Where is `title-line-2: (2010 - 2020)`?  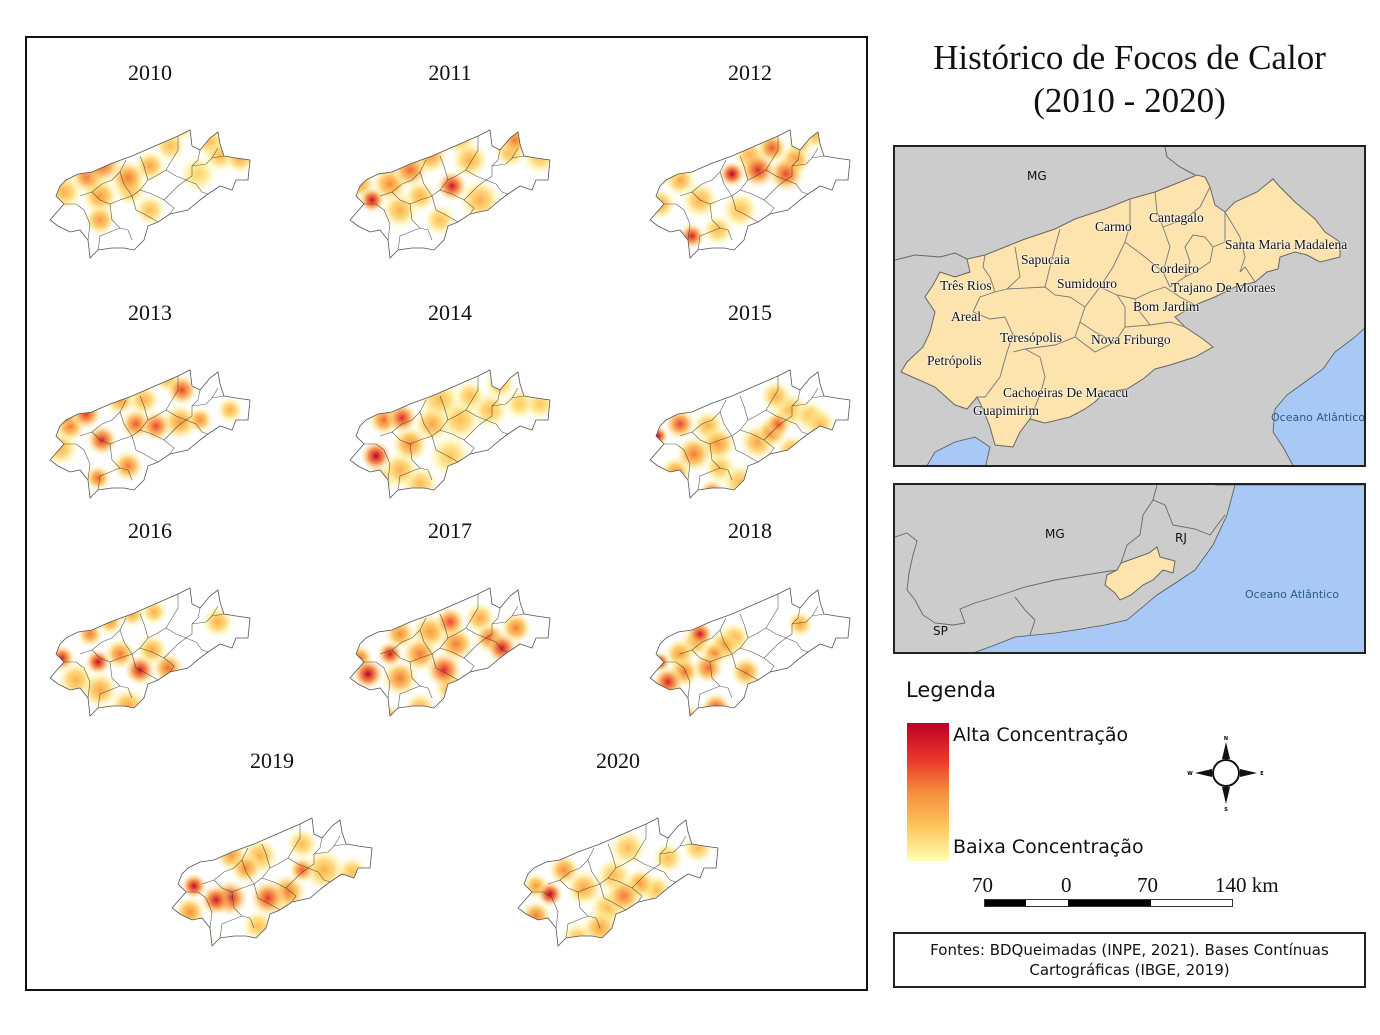 title-line-2: (2010 - 2020) is located at coordinates (1129, 100).